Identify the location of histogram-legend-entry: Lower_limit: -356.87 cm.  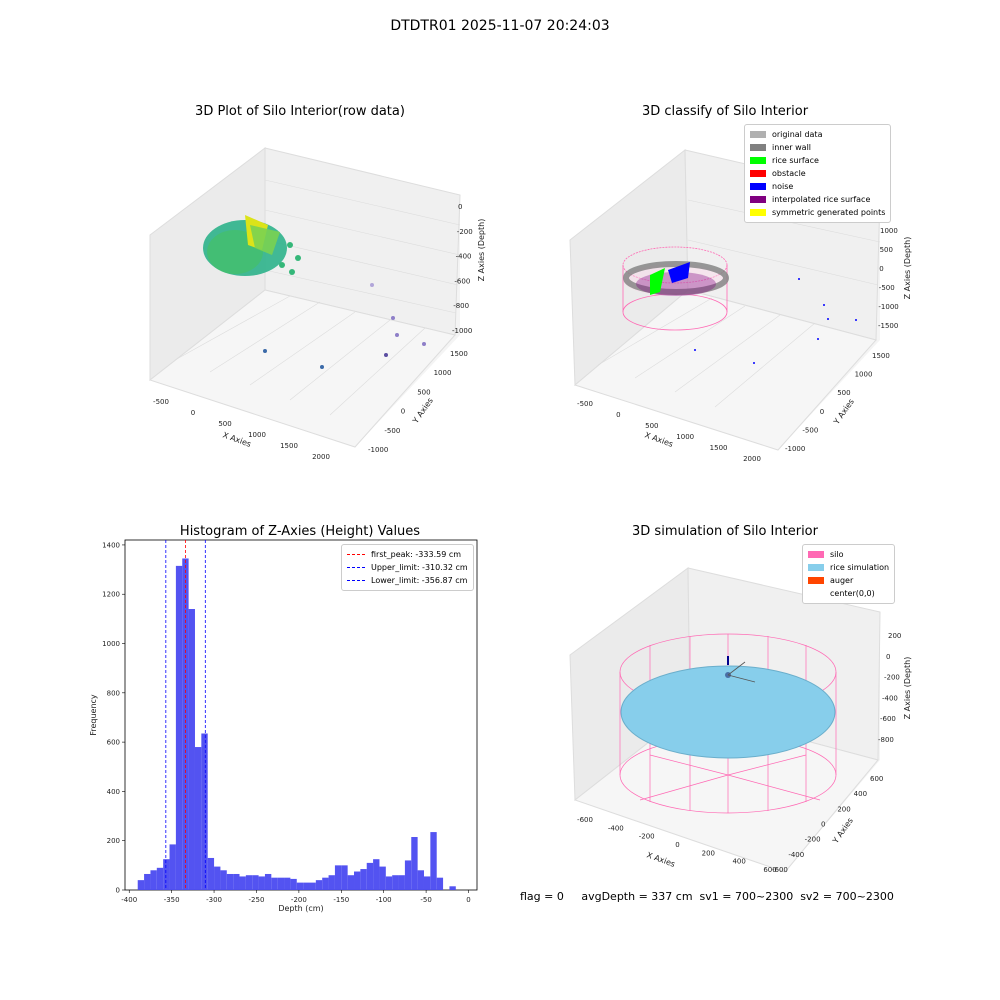
(407, 580).